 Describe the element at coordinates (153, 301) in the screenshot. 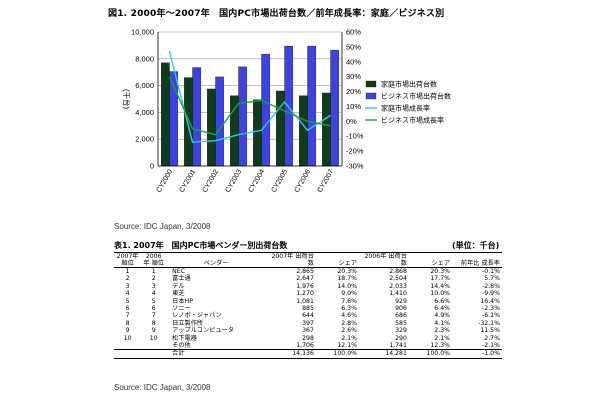

I see `cell-rank-2006: 5` at that location.